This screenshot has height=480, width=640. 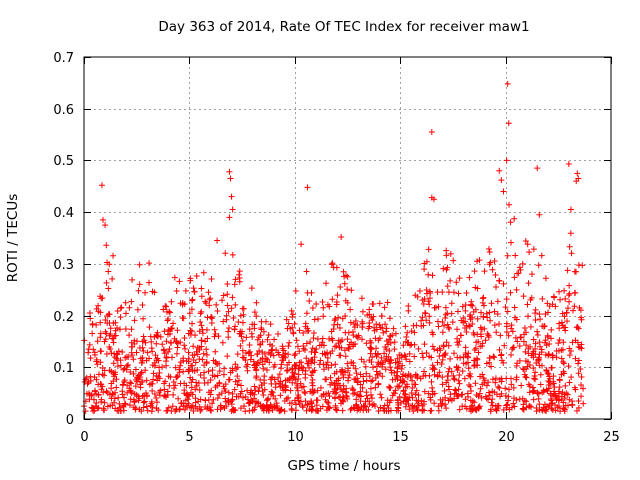 What do you see at coordinates (63, 368) in the screenshot?
I see `y-tick-label: 0.1` at bounding box center [63, 368].